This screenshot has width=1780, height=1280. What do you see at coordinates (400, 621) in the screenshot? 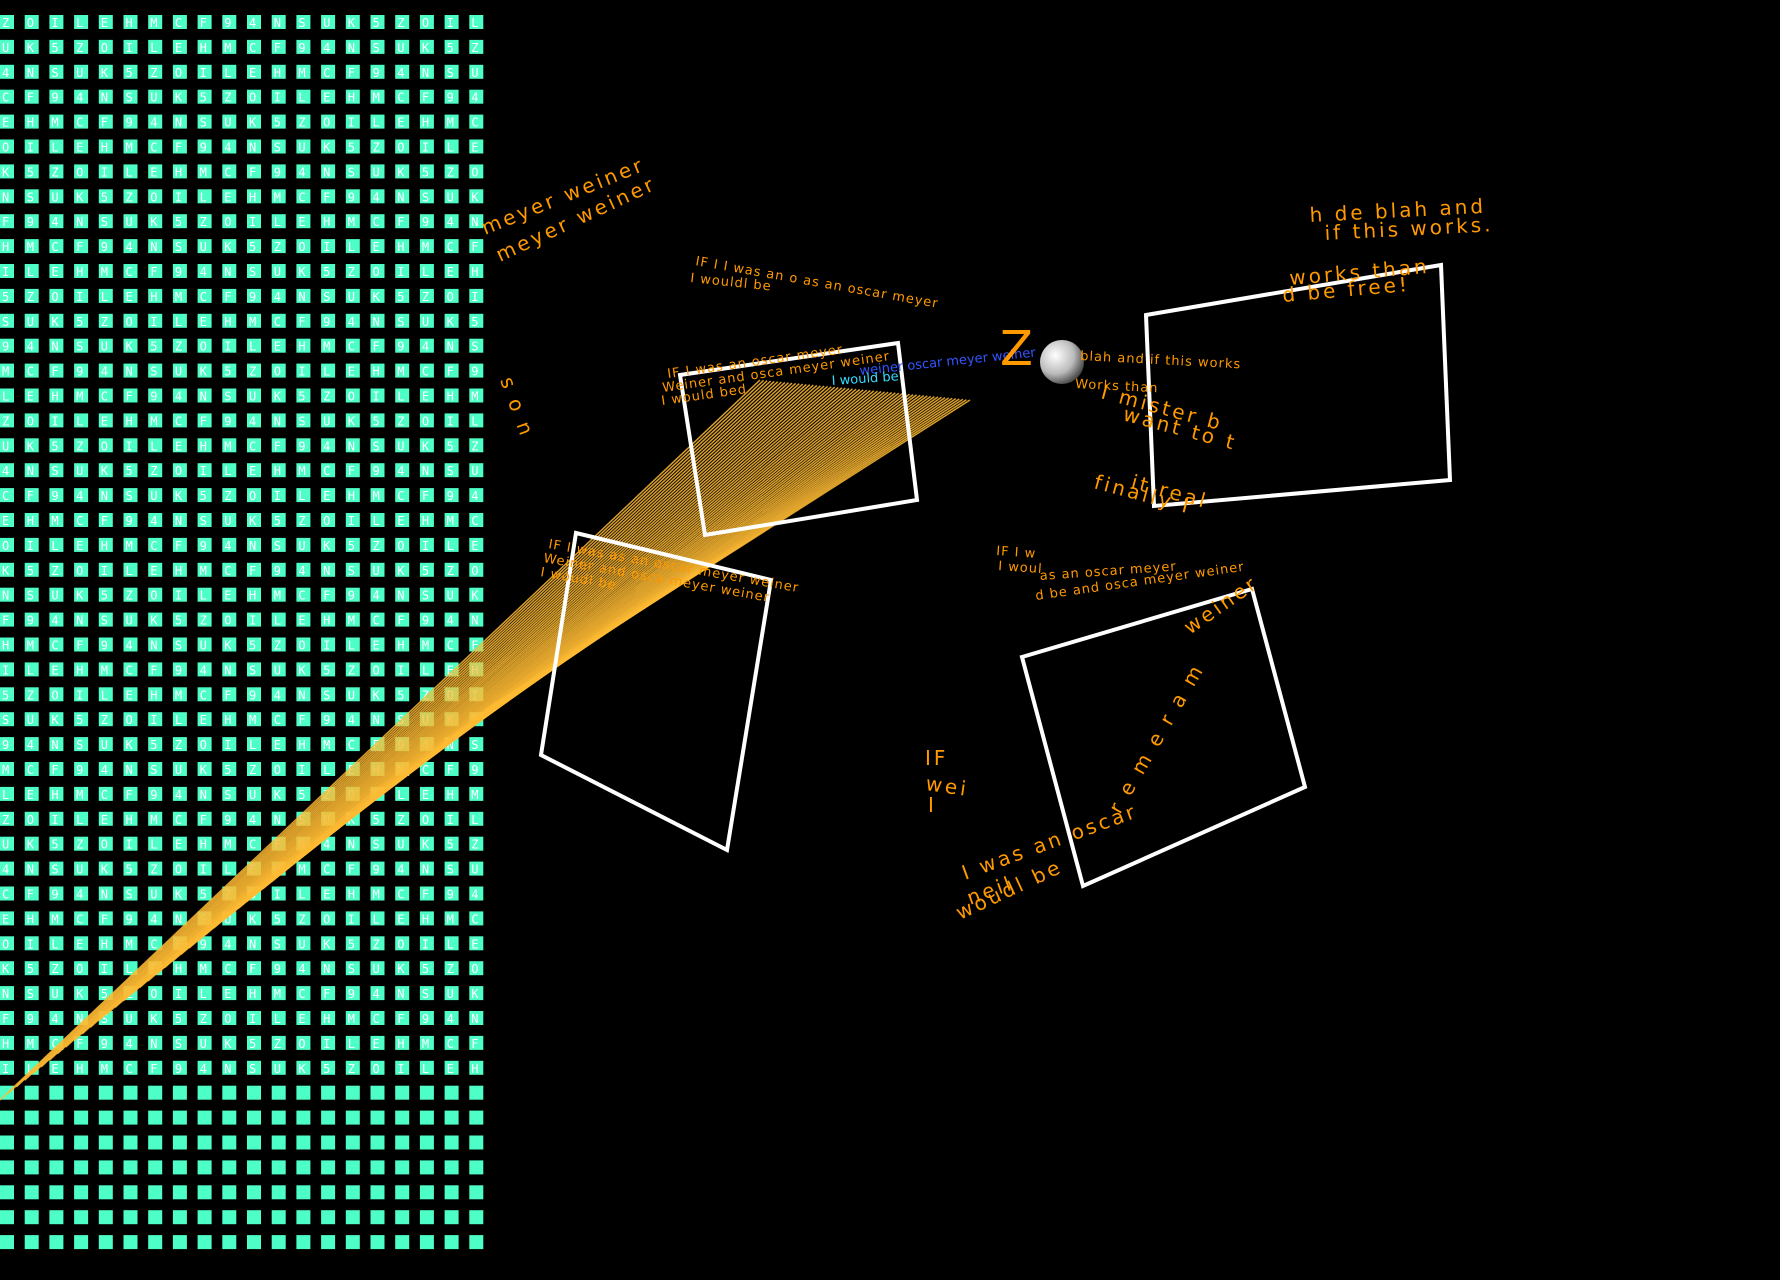
I see `grid-glyph: F` at bounding box center [400, 621].